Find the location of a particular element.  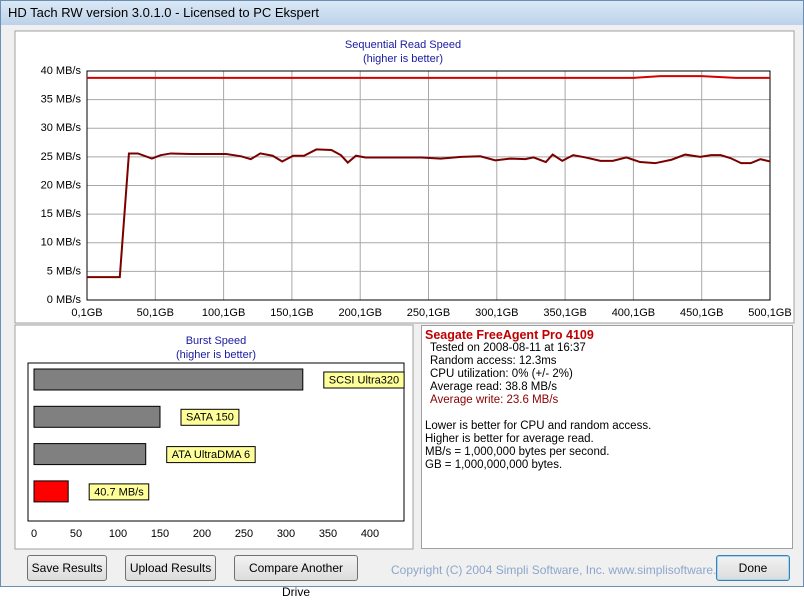

x-tick-label: 150 is located at coordinates (160, 534).